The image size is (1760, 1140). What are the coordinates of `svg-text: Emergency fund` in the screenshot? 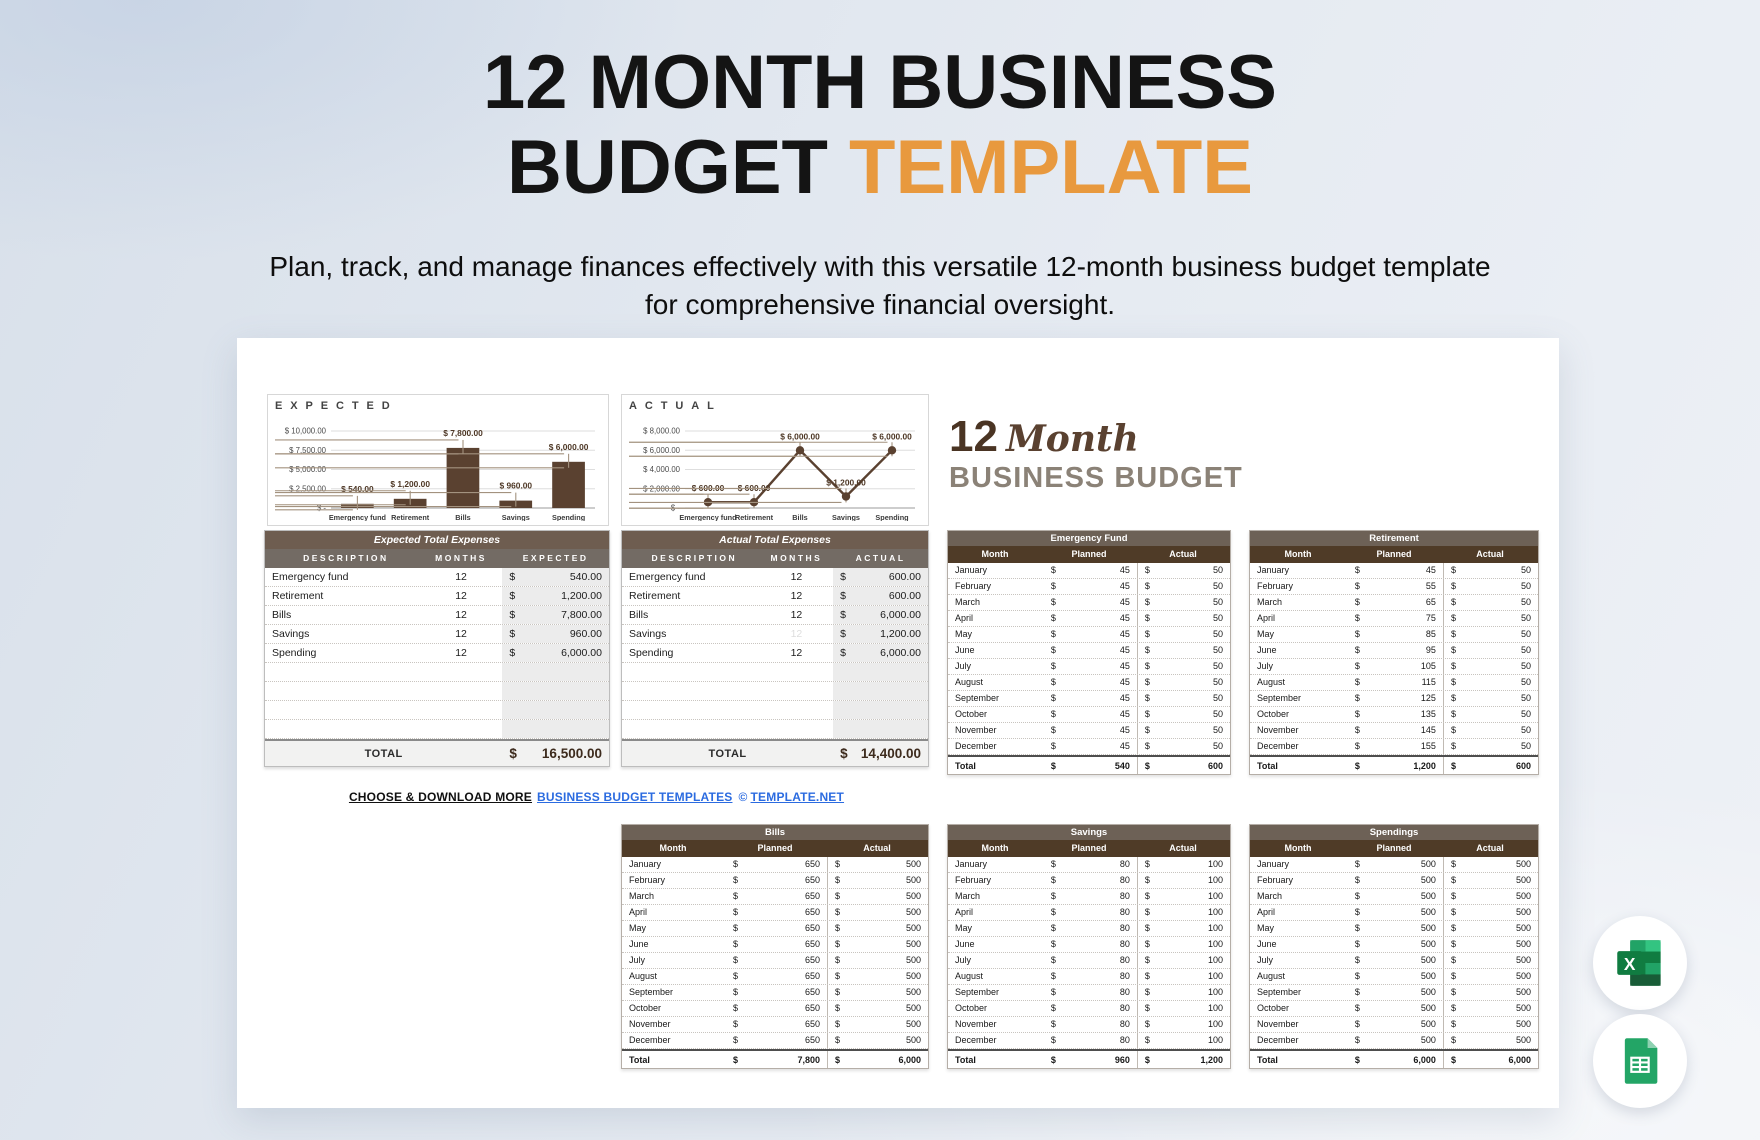 It's located at (707, 517).